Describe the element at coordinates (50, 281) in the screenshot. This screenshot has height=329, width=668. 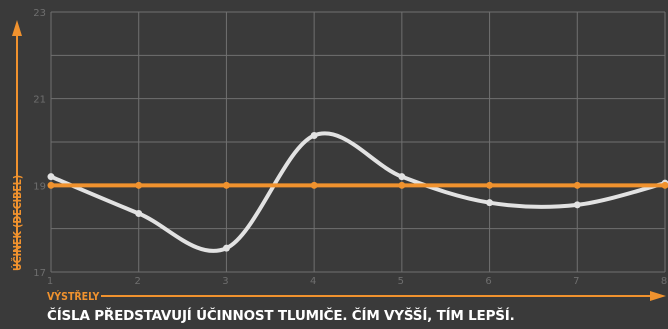
I see `x-tick-label: 1` at that location.